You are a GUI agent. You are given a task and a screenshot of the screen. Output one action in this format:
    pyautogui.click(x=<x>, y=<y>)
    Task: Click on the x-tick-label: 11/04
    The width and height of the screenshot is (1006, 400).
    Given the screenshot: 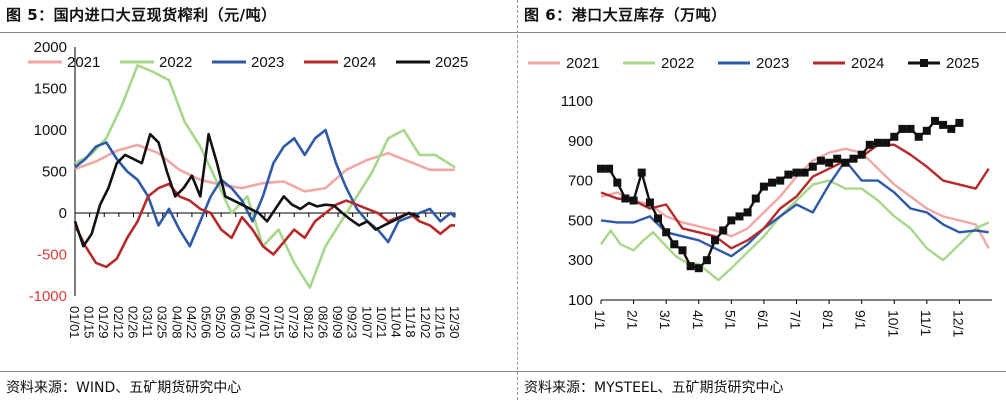 What is the action you would take?
    pyautogui.click(x=396, y=322)
    